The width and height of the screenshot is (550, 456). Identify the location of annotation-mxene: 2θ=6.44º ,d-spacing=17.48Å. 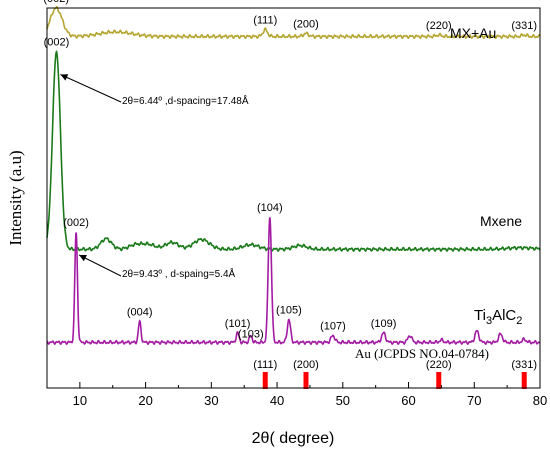
(185, 100).